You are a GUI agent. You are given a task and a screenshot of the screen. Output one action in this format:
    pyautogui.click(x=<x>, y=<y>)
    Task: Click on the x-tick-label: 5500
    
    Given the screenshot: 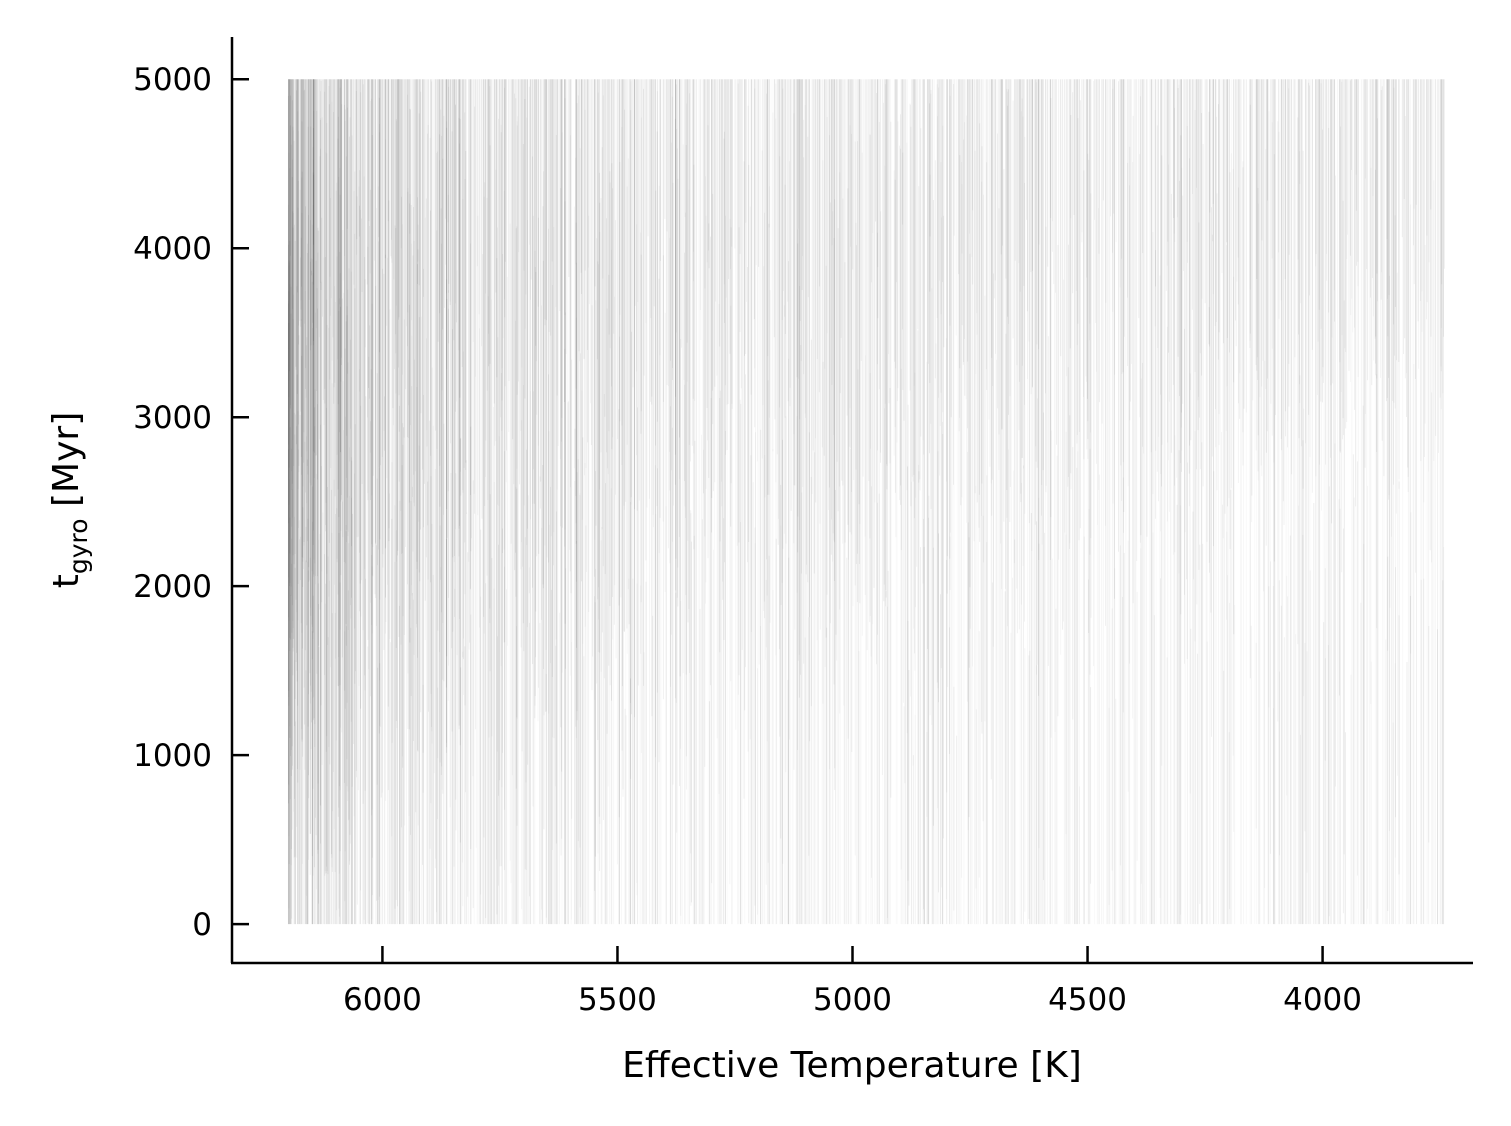 What is the action you would take?
    pyautogui.click(x=617, y=1000)
    